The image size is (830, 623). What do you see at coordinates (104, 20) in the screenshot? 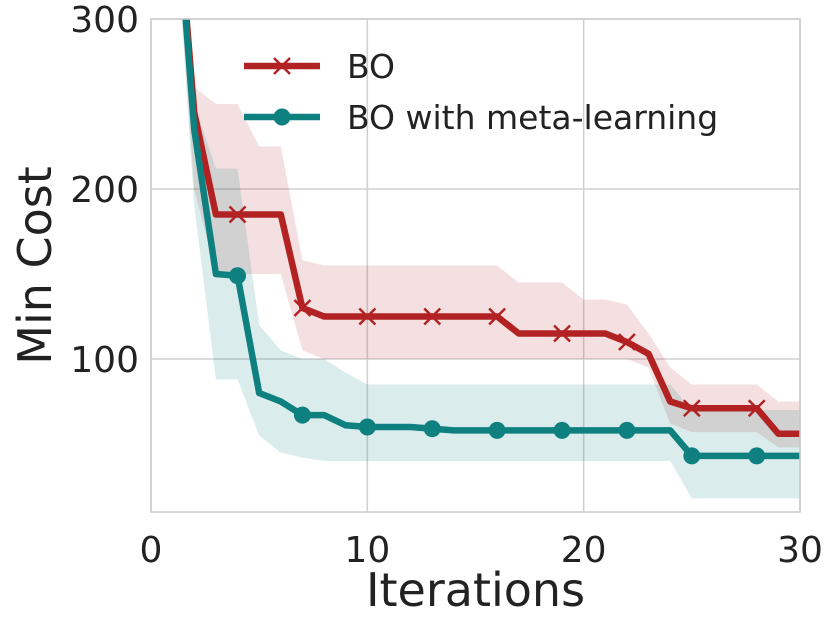
I see `y-tick-label: 300` at bounding box center [104, 20].